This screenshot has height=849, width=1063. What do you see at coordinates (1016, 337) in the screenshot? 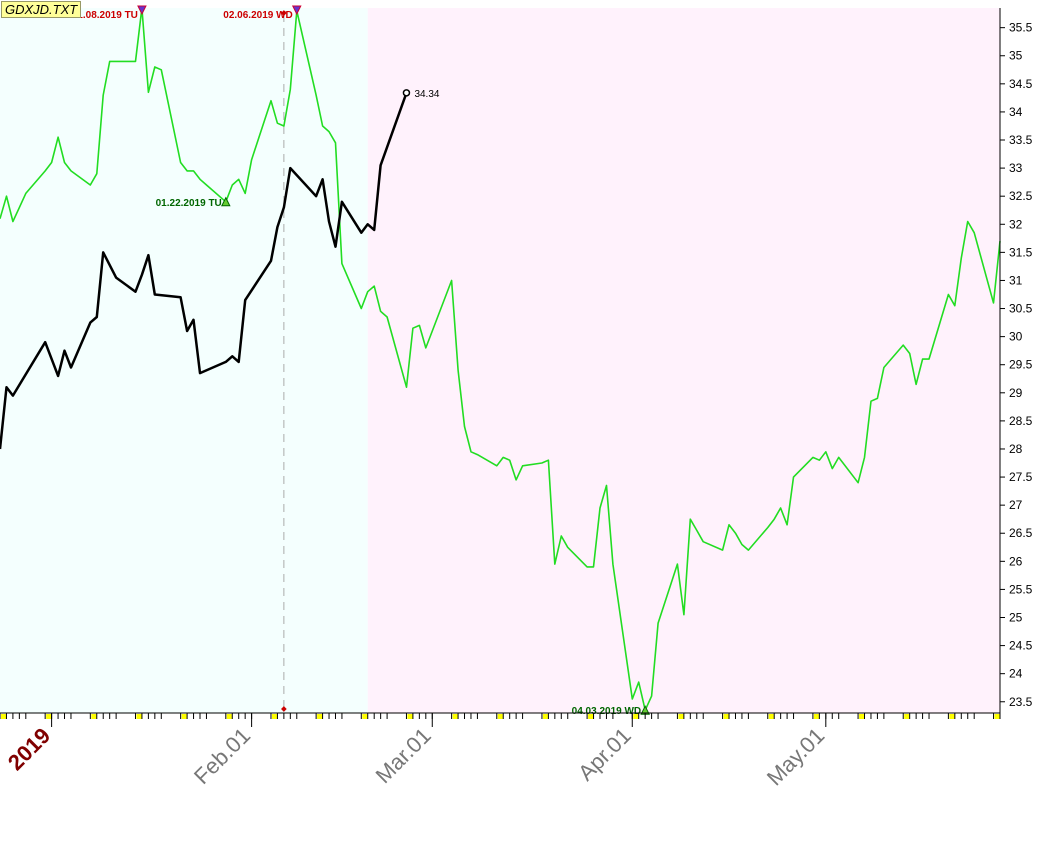
I see `y-tick-label: 30` at bounding box center [1016, 337].